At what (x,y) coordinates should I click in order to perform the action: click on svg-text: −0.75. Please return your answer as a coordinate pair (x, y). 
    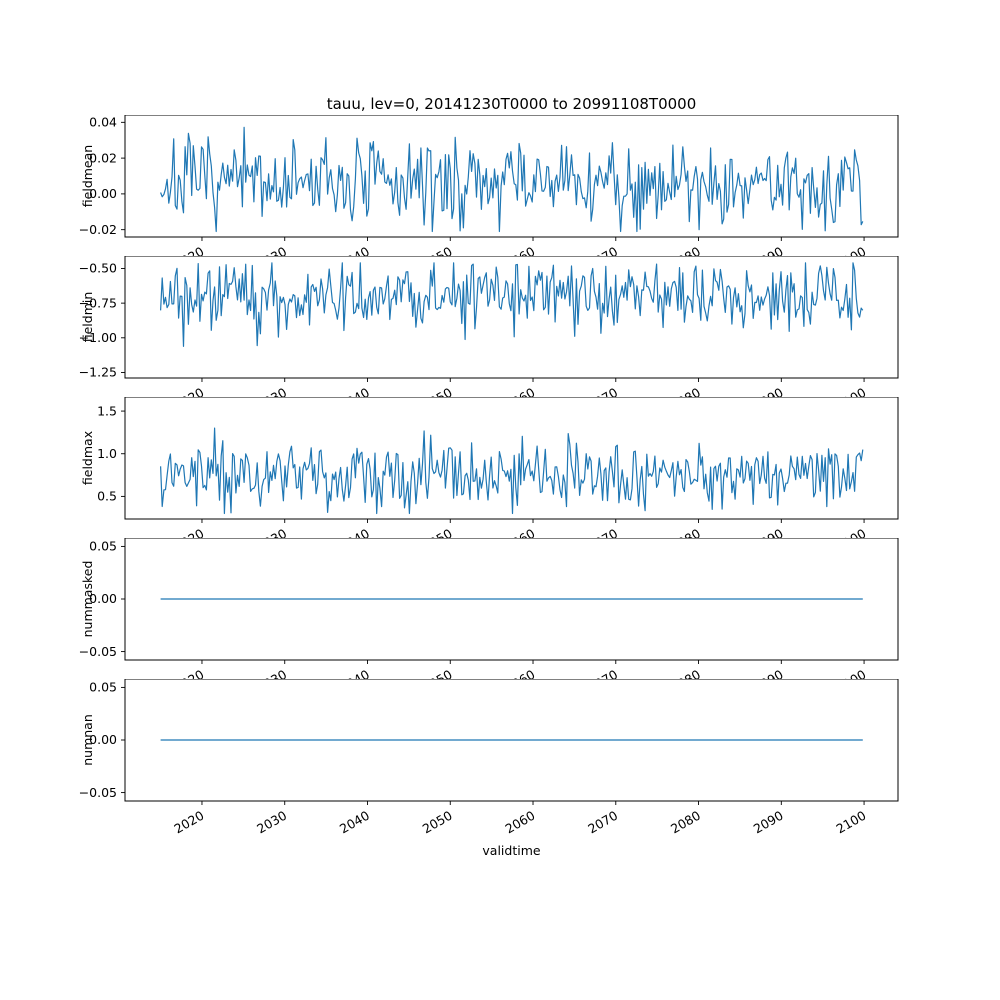
    Looking at the image, I should click on (98, 302).